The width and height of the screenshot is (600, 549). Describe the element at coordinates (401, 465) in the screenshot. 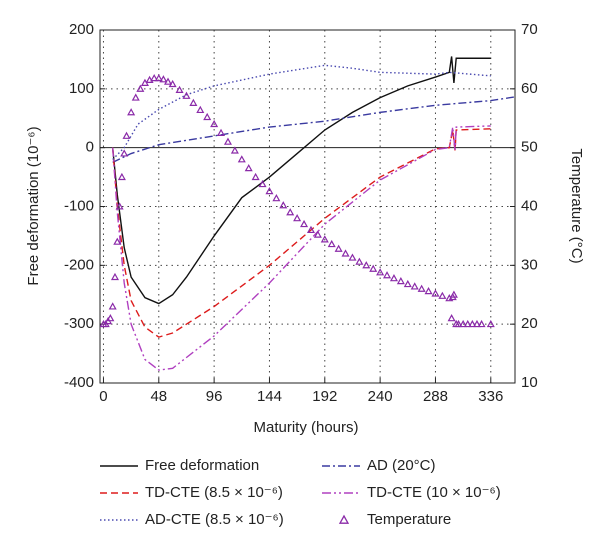

I see `legend-label: AD (20°C)` at that location.